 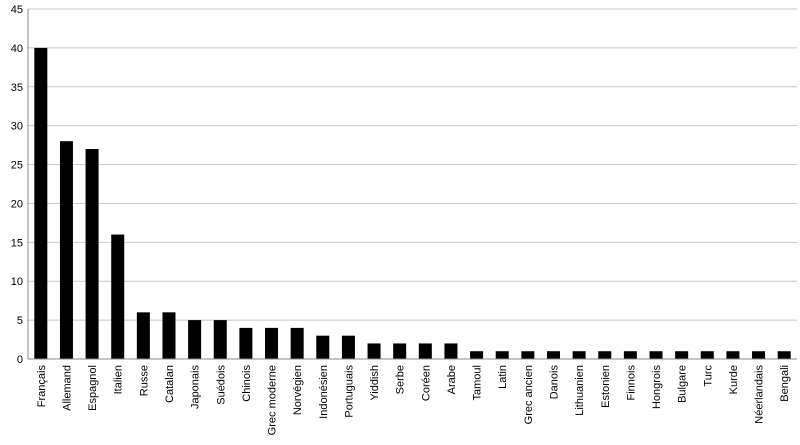 What do you see at coordinates (298, 390) in the screenshot?
I see `x-category-label: Norvégien` at bounding box center [298, 390].